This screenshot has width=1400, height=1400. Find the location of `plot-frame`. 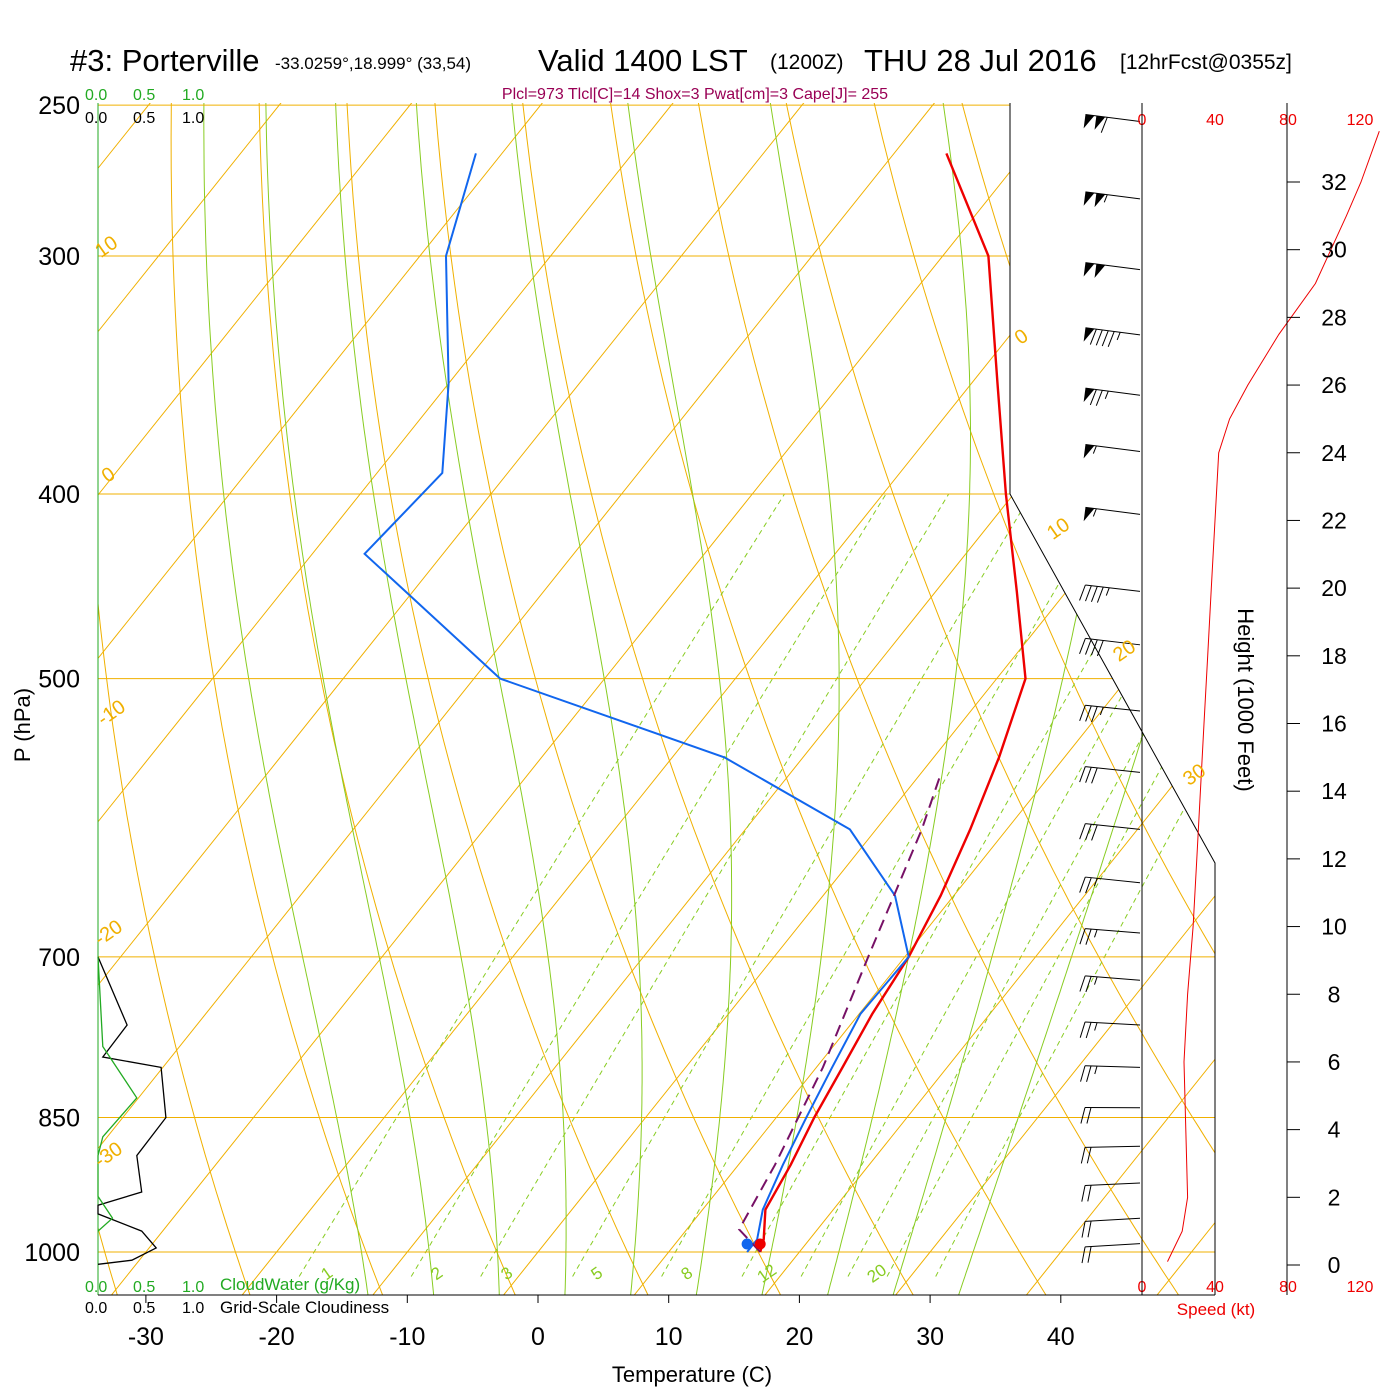

plot-frame is located at coordinates (1112, 699).